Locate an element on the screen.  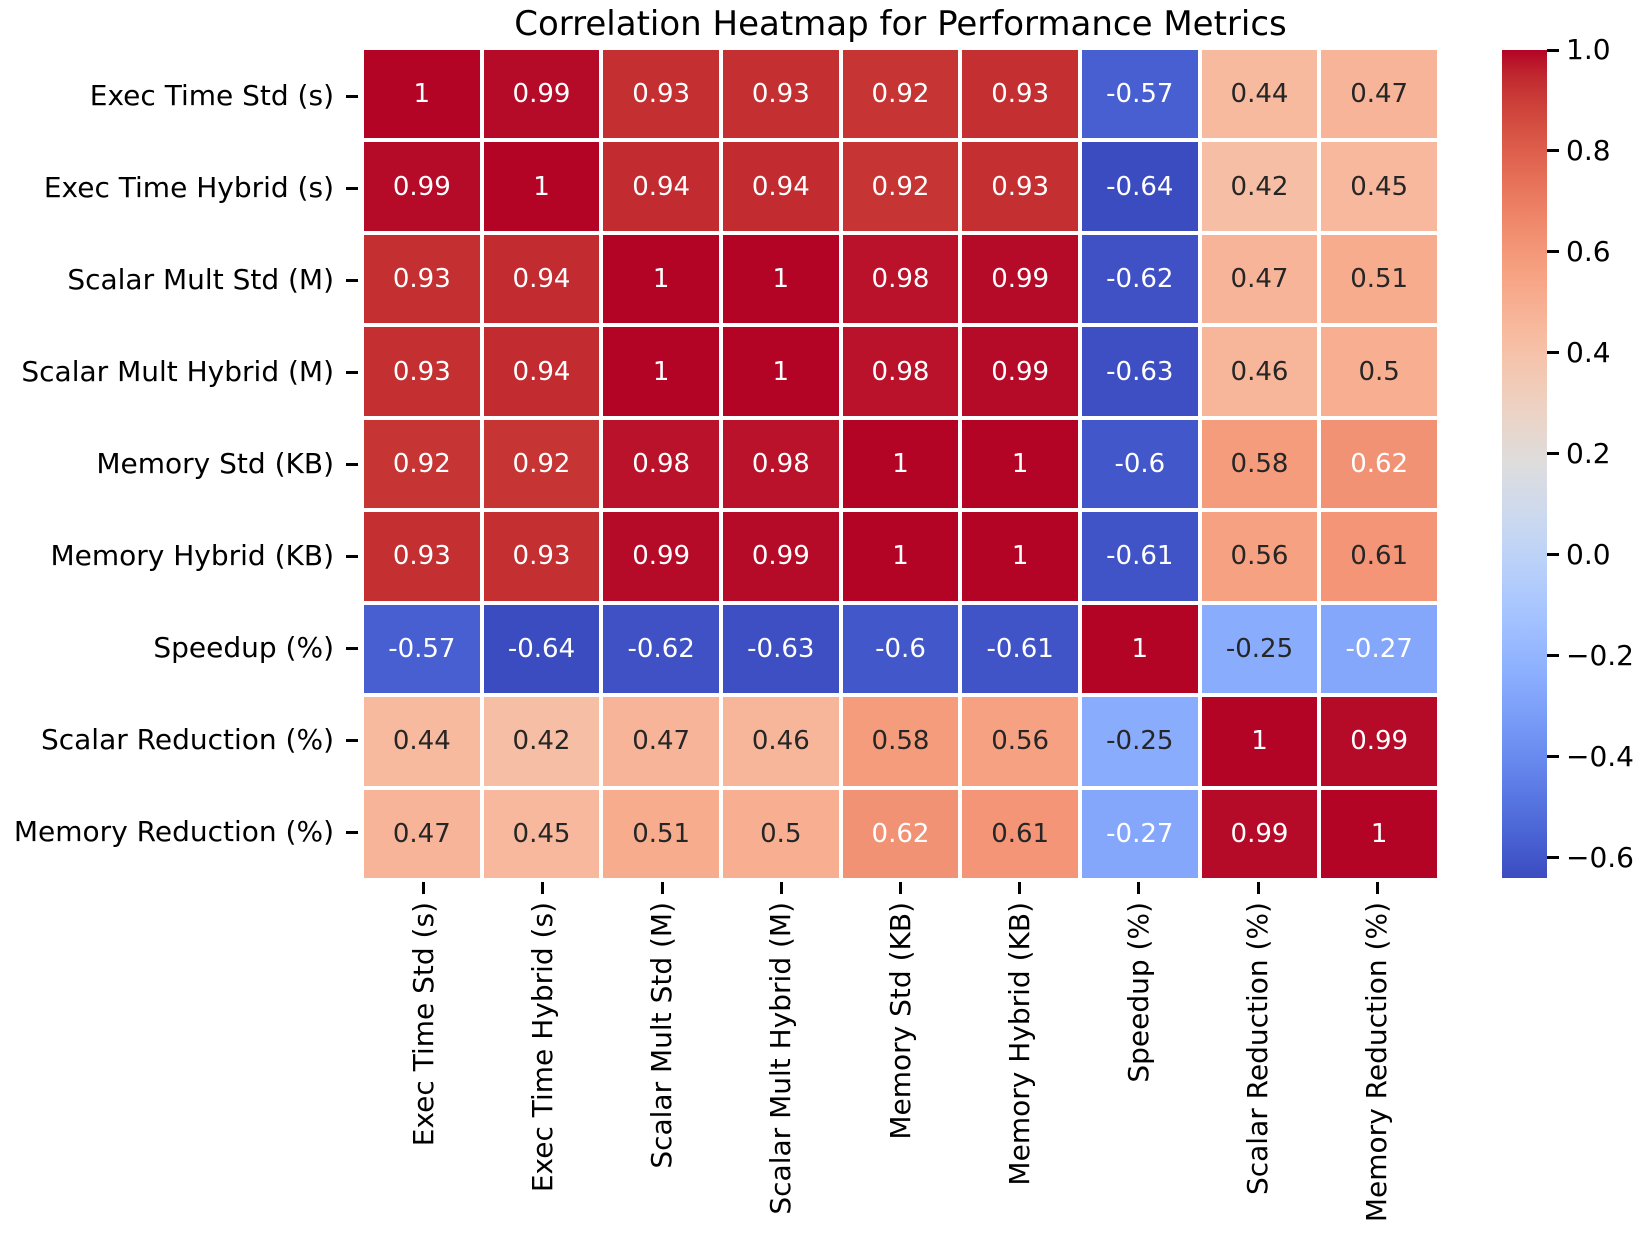
cell-value: -0.6 is located at coordinates (1140, 463).